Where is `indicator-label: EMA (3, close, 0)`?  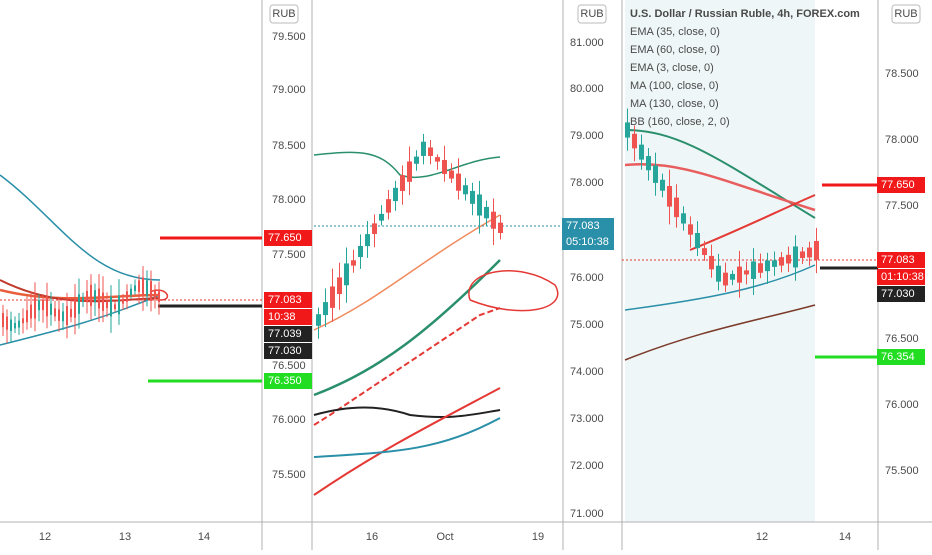 indicator-label: EMA (3, close, 0) is located at coordinates (672, 68).